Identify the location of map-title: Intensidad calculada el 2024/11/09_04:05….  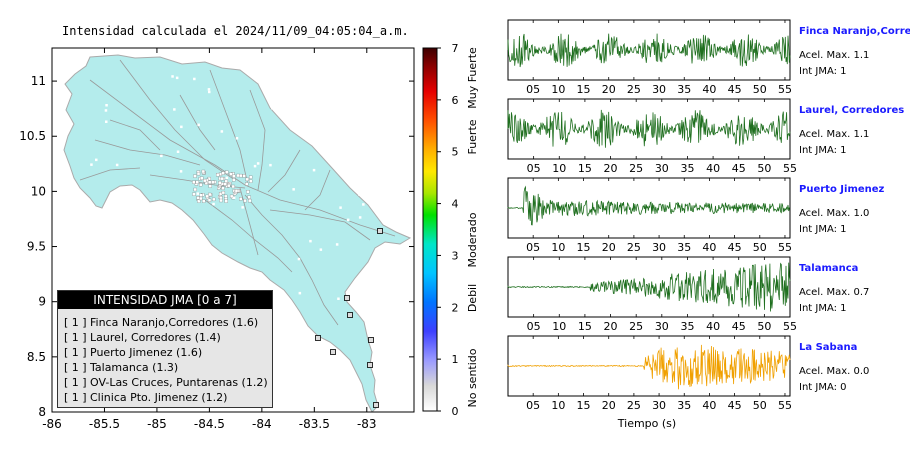
(235, 31).